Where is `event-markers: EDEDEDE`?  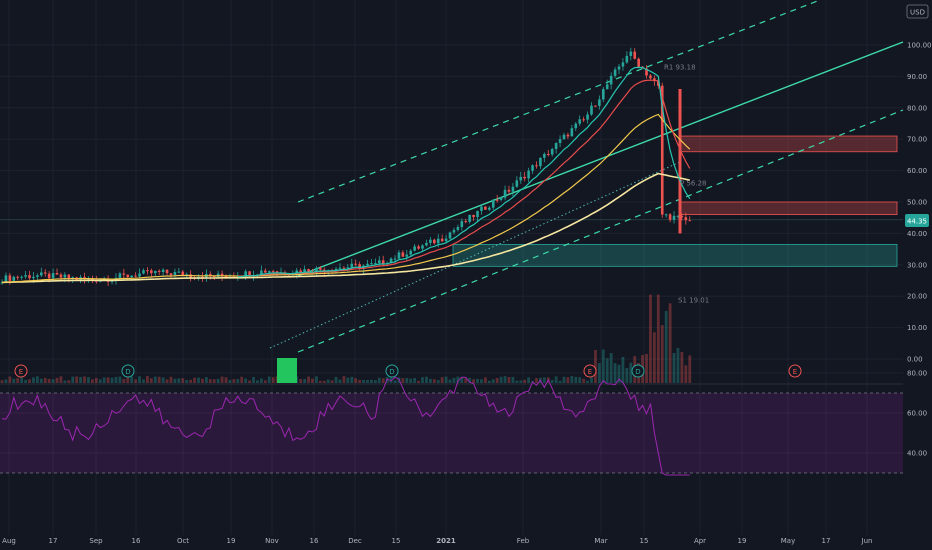
event-markers: EDEDEDE is located at coordinates (408, 370).